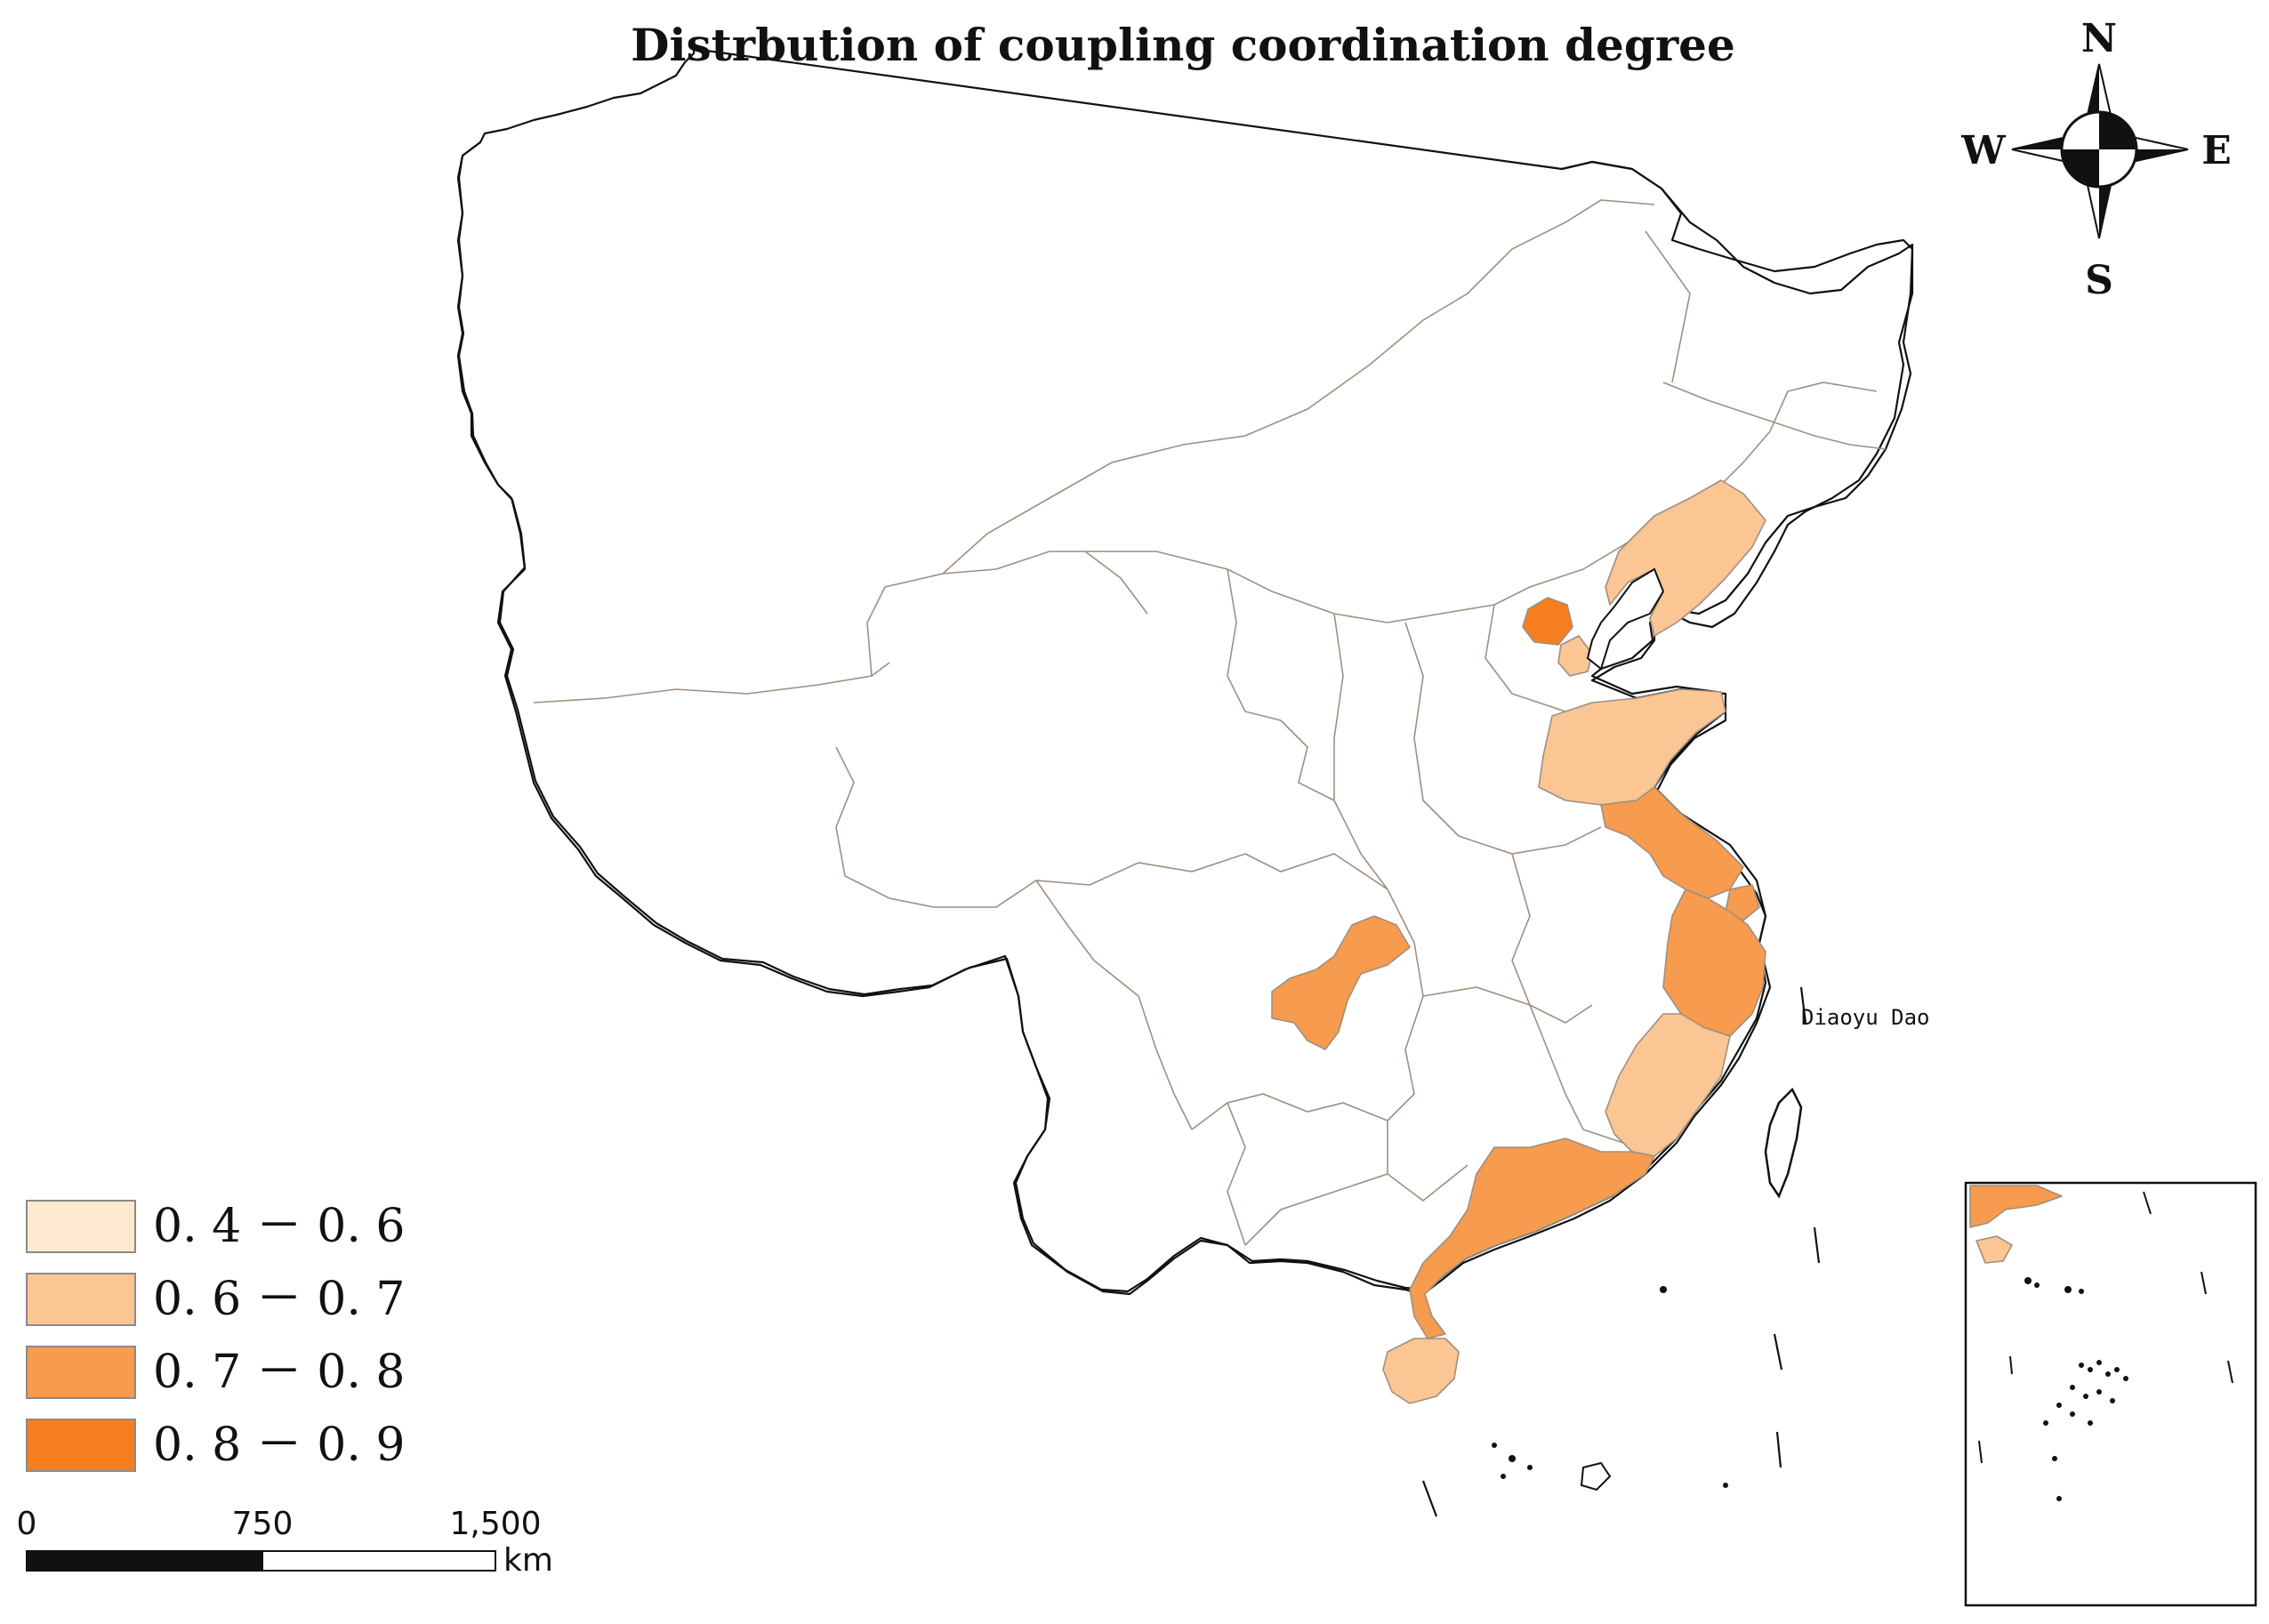  What do you see at coordinates (2096, 159) in the screenshot?
I see `compass-rose: N S W E` at bounding box center [2096, 159].